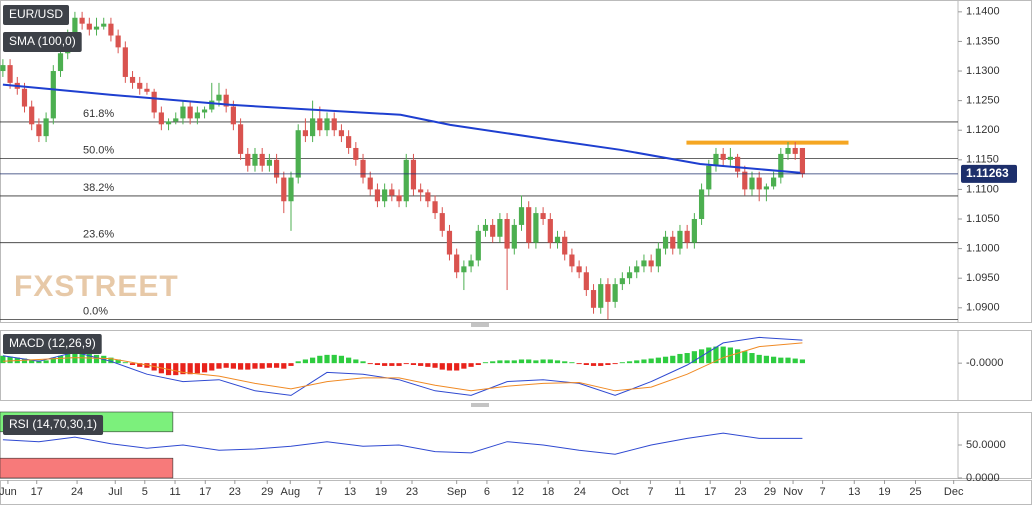  I want to click on y-tick-label: 0.0000, so click(983, 478).